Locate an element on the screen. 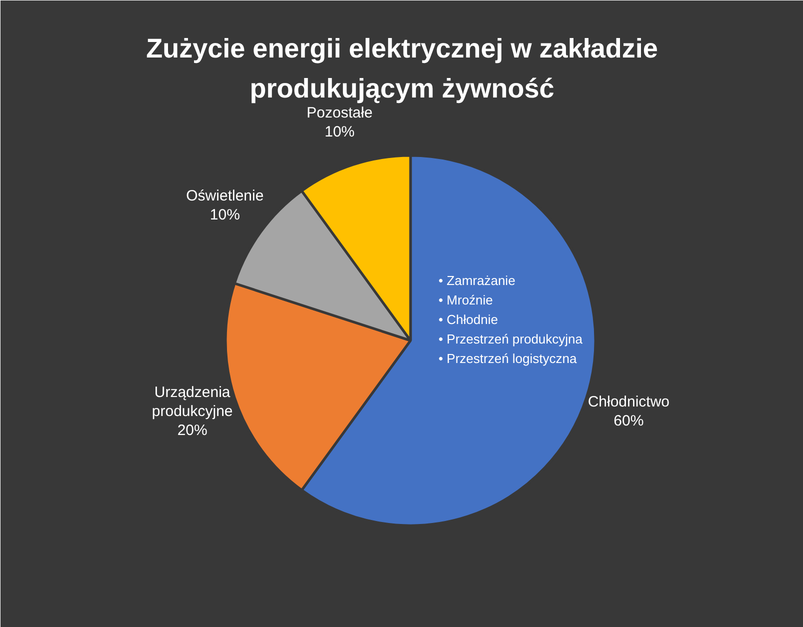 The image size is (803, 627). text: • Przestrzeń produkcyjna is located at coordinates (511, 339).